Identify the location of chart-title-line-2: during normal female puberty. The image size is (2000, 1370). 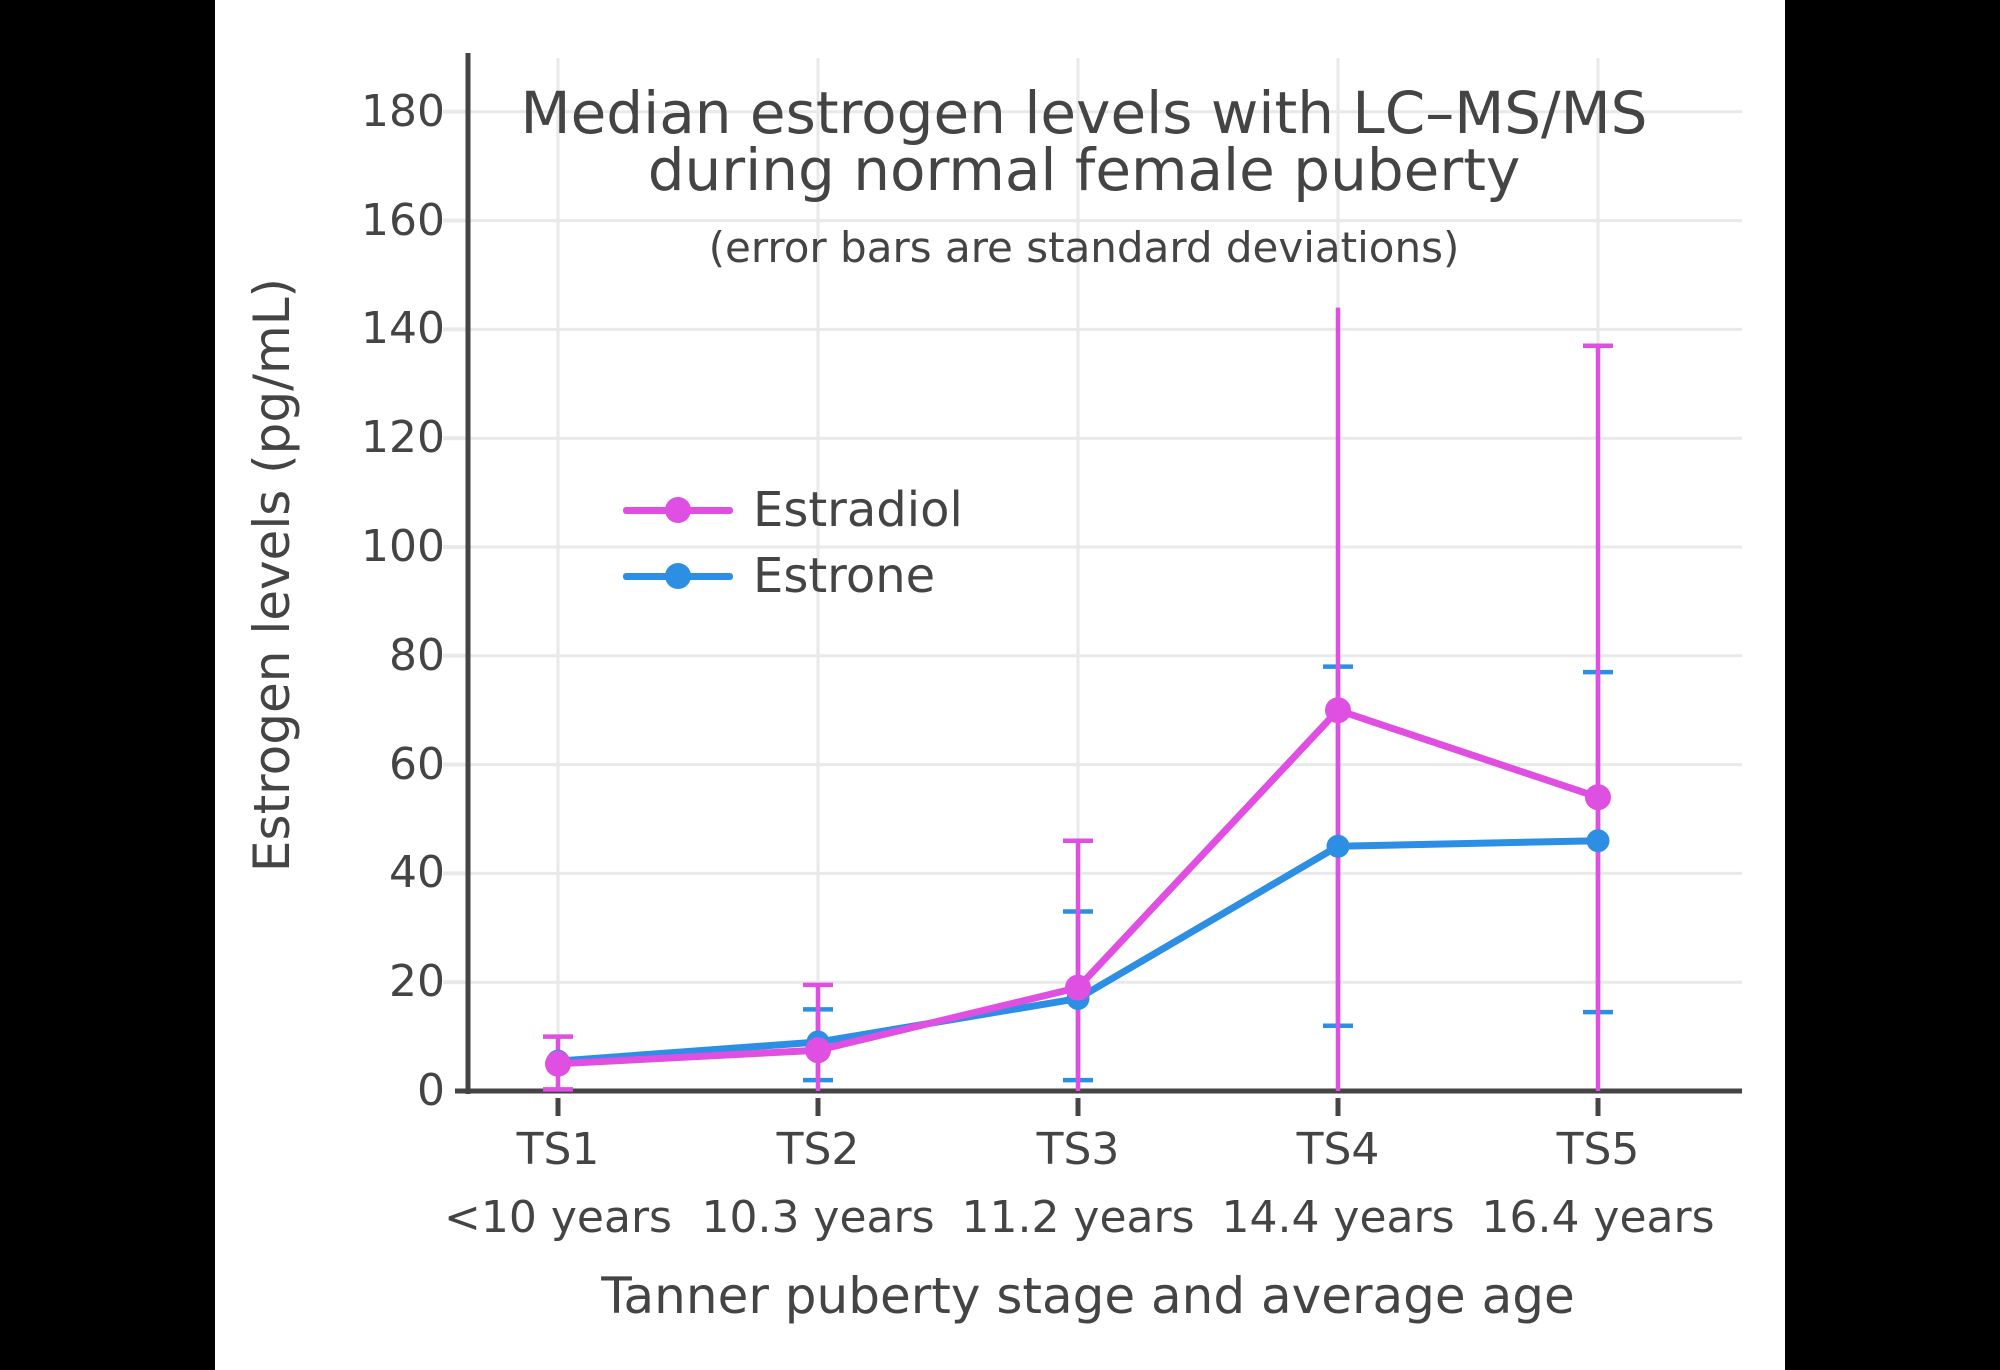
(1084, 170).